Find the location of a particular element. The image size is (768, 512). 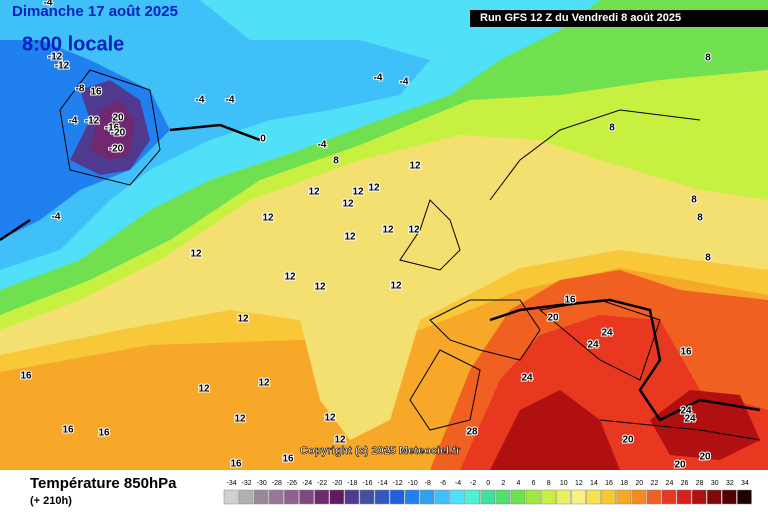

zone-m20 is located at coordinates (112, 130).